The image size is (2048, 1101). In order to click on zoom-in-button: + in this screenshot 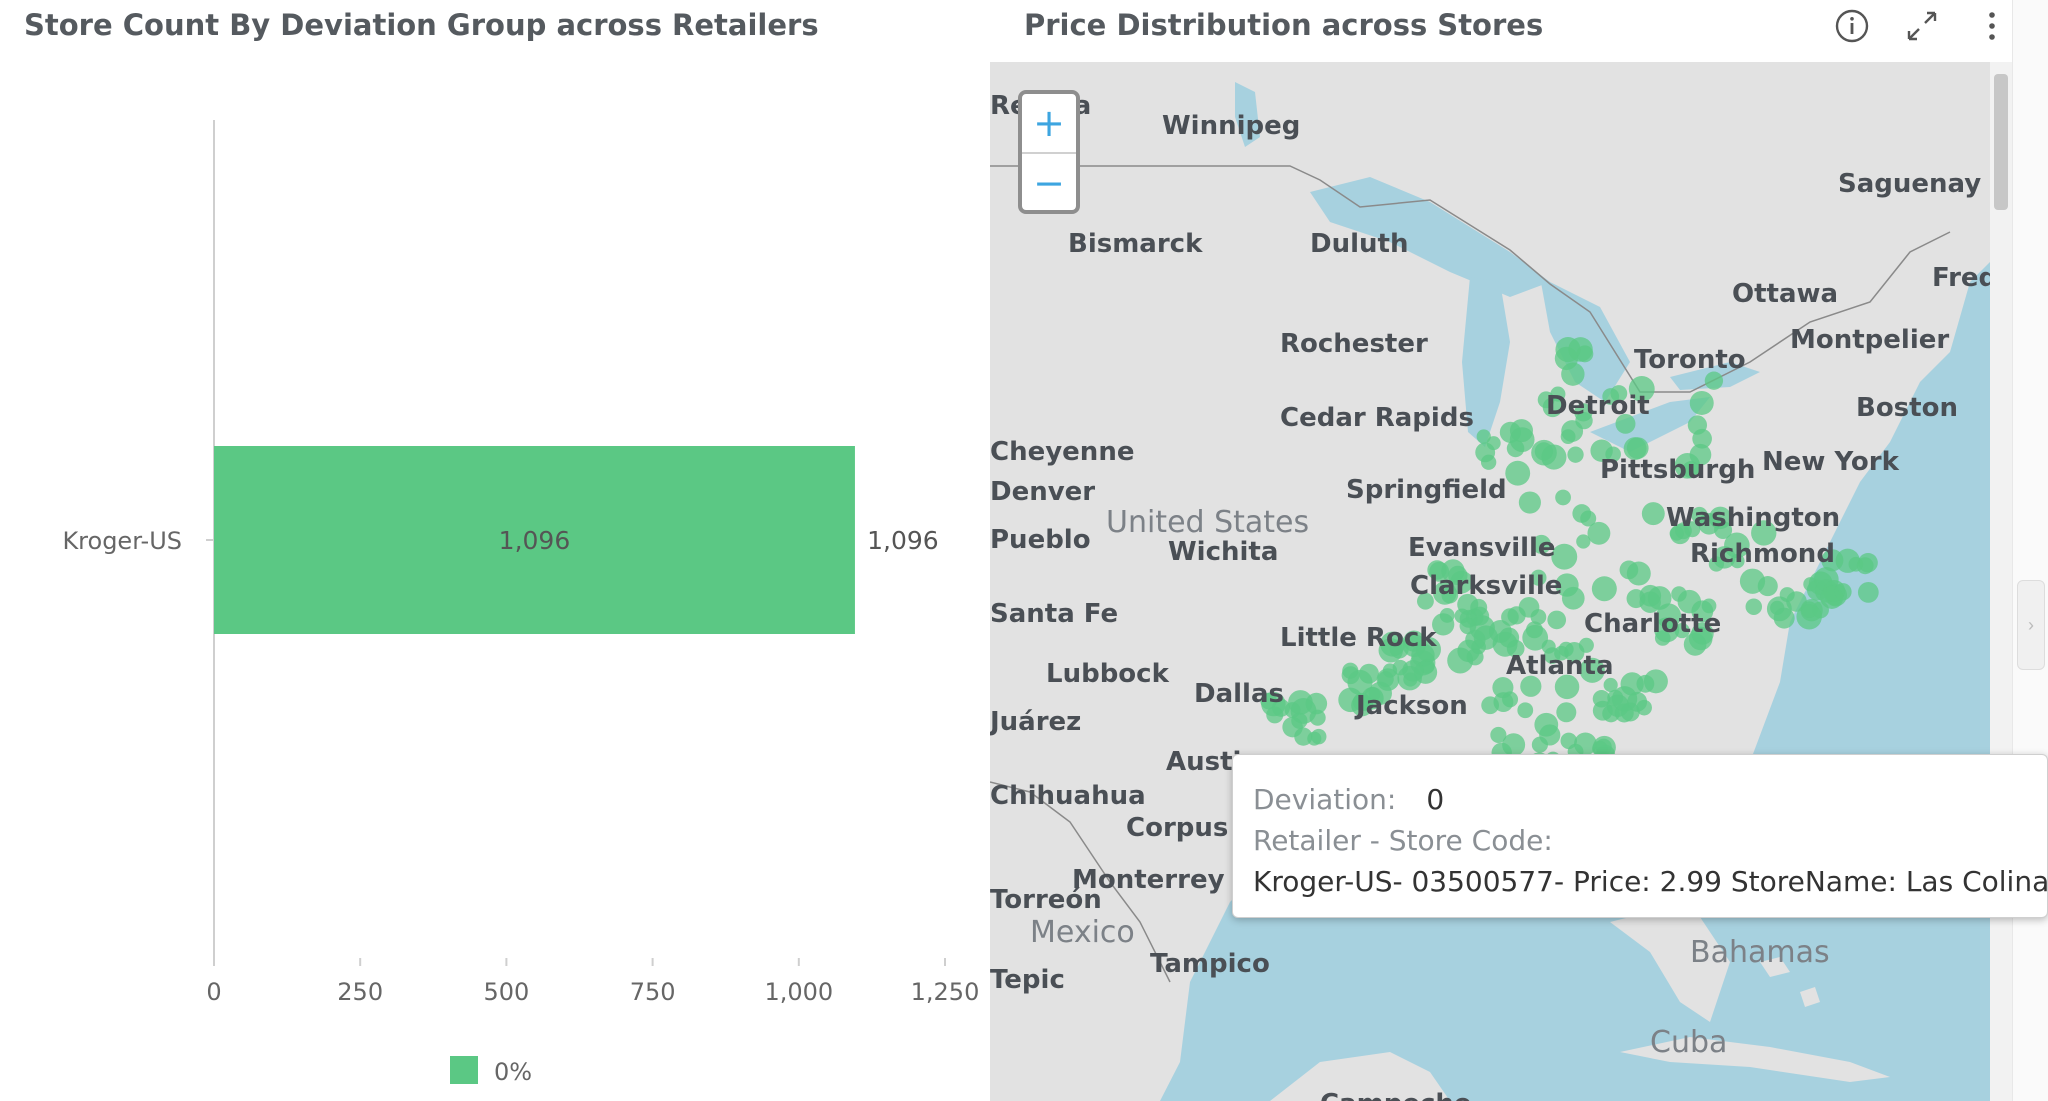, I will do `click(1049, 124)`.